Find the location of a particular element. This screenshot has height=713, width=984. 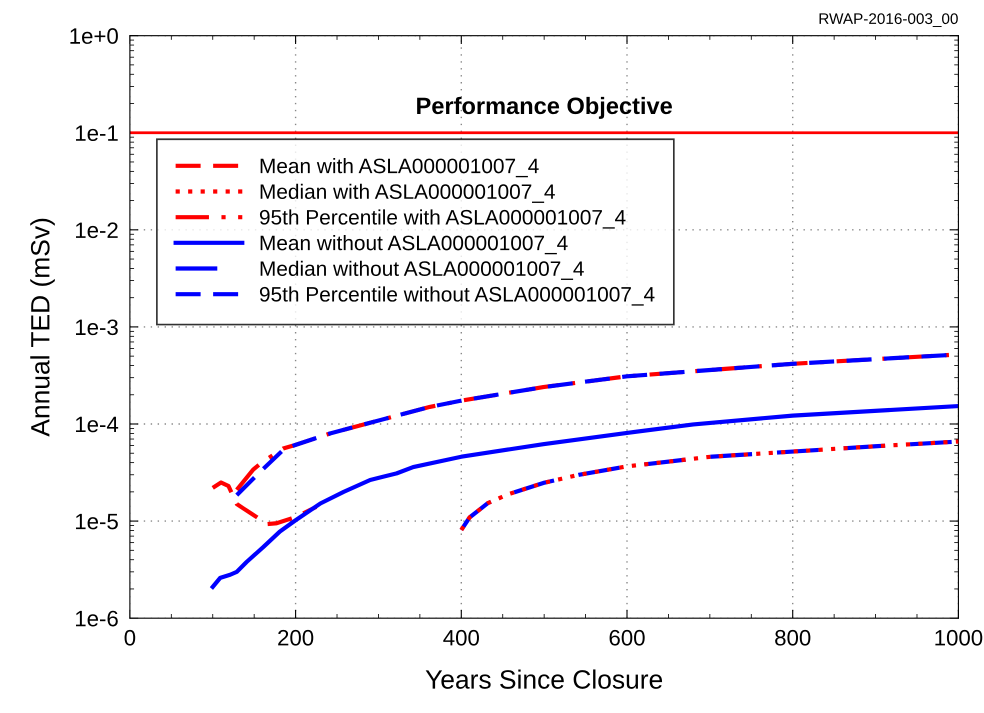

y-tick-label: 1e-3 is located at coordinates (97, 327).